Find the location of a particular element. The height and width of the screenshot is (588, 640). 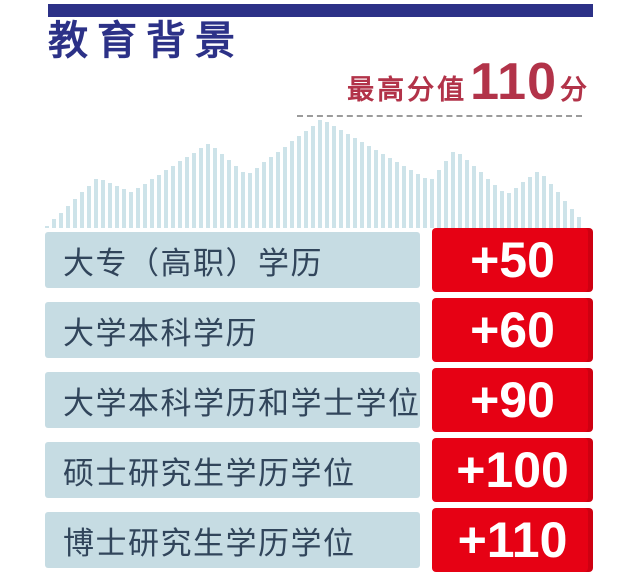

table-row: 硕士研究生学历学位 +100 is located at coordinates (319, 470).